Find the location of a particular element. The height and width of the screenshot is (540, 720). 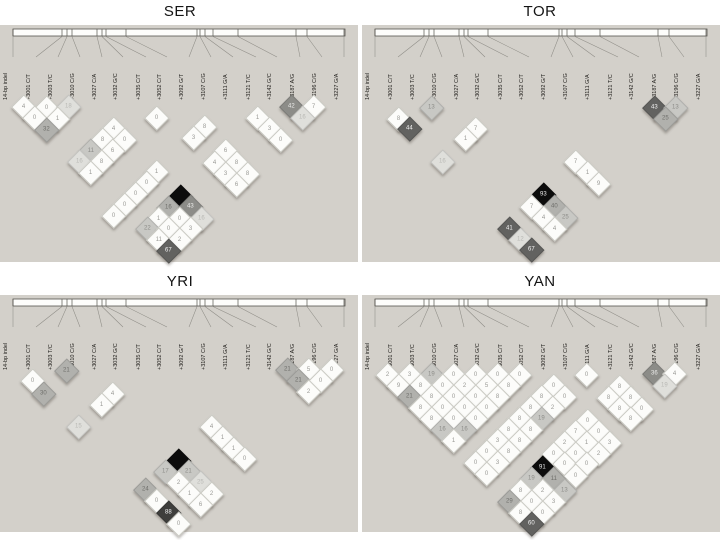

ld-cell-value: 29 is located at coordinates (510, 501).